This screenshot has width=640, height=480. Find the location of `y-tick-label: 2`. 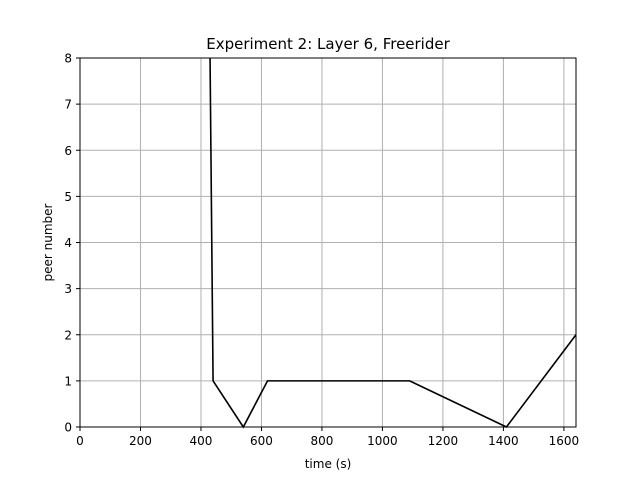

y-tick-label: 2 is located at coordinates (68, 335).